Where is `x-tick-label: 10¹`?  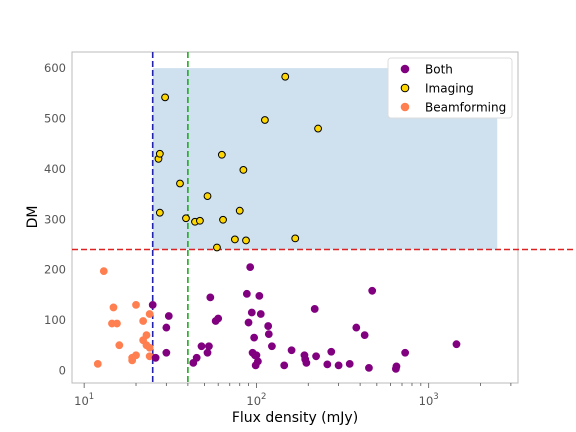
x-tick-label: 10¹ is located at coordinates (84, 400).